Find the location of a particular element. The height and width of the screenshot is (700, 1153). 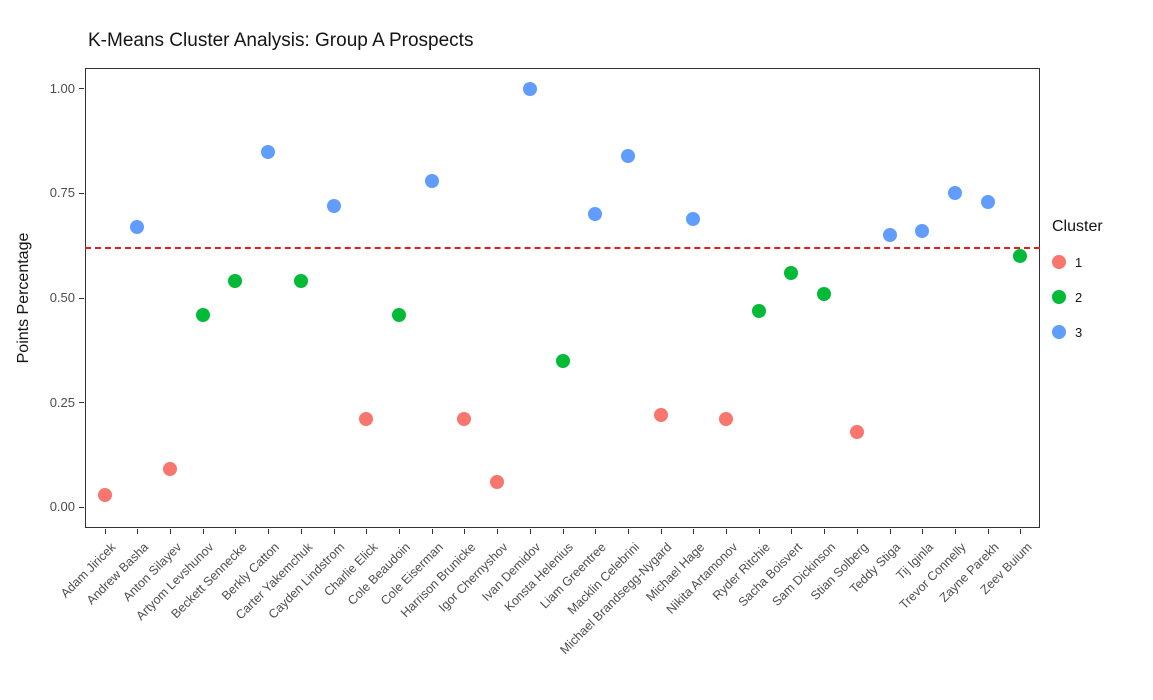

legend: Cluster 1 2 3 is located at coordinates (1077, 286).